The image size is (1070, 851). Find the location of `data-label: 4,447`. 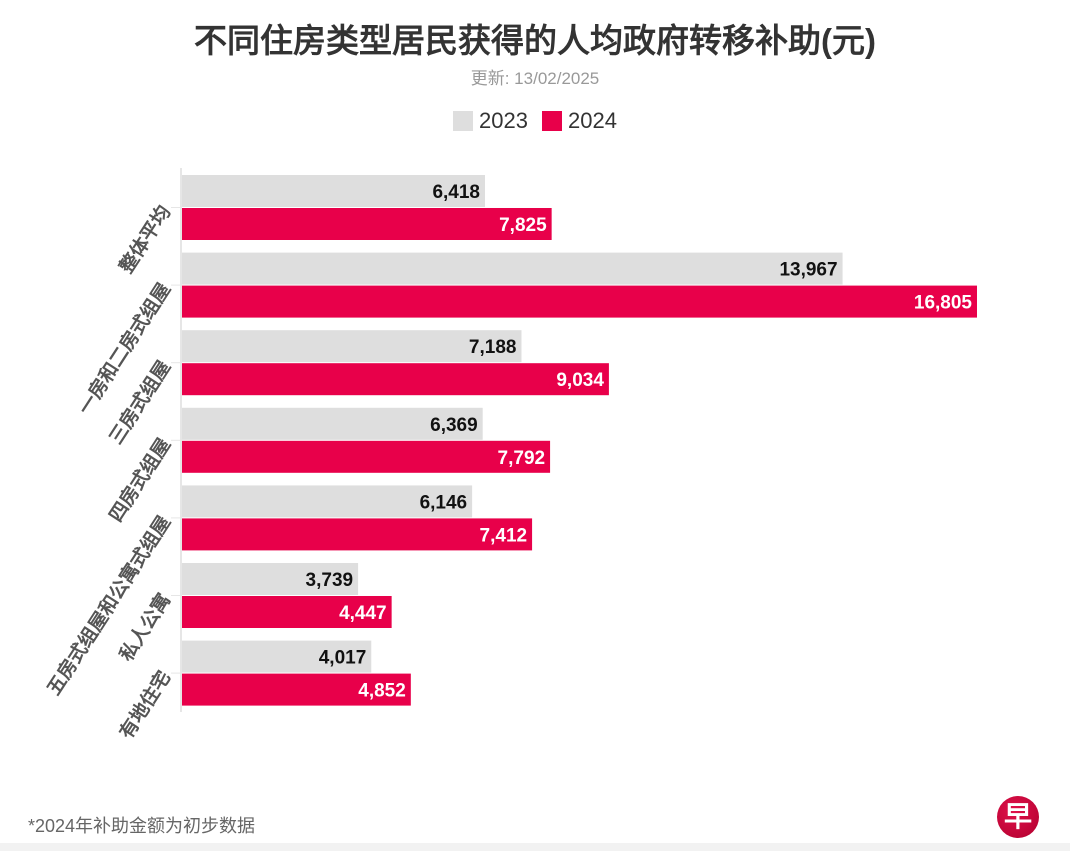

data-label: 4,447 is located at coordinates (363, 613).